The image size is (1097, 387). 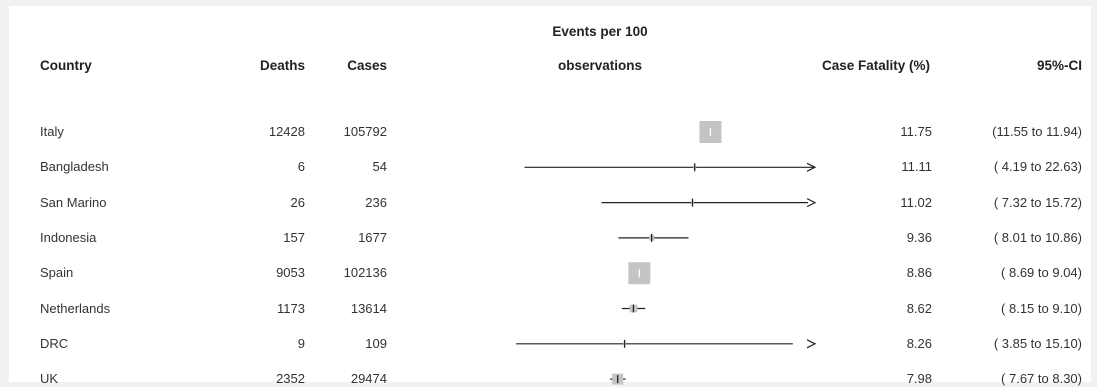 What do you see at coordinates (916, 131) in the screenshot?
I see `row-case-fatality: 11.75` at bounding box center [916, 131].